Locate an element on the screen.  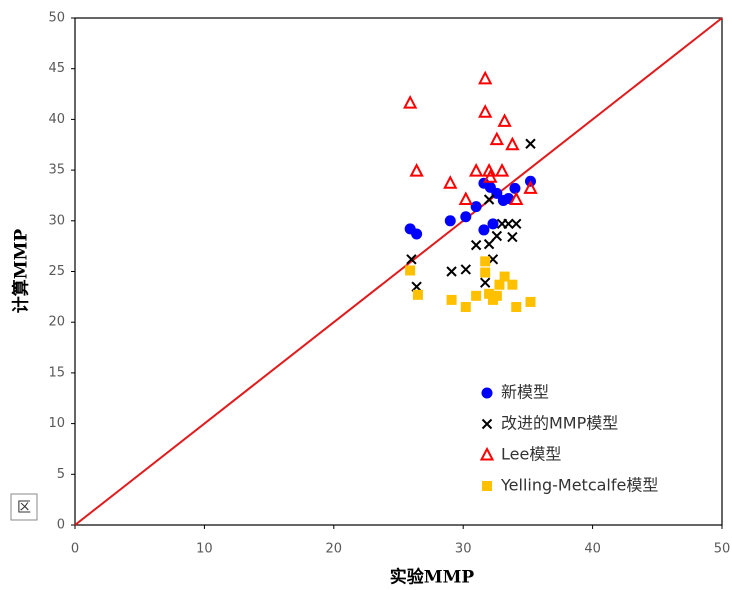
y-tick-label: 40 is located at coordinates (56, 119).